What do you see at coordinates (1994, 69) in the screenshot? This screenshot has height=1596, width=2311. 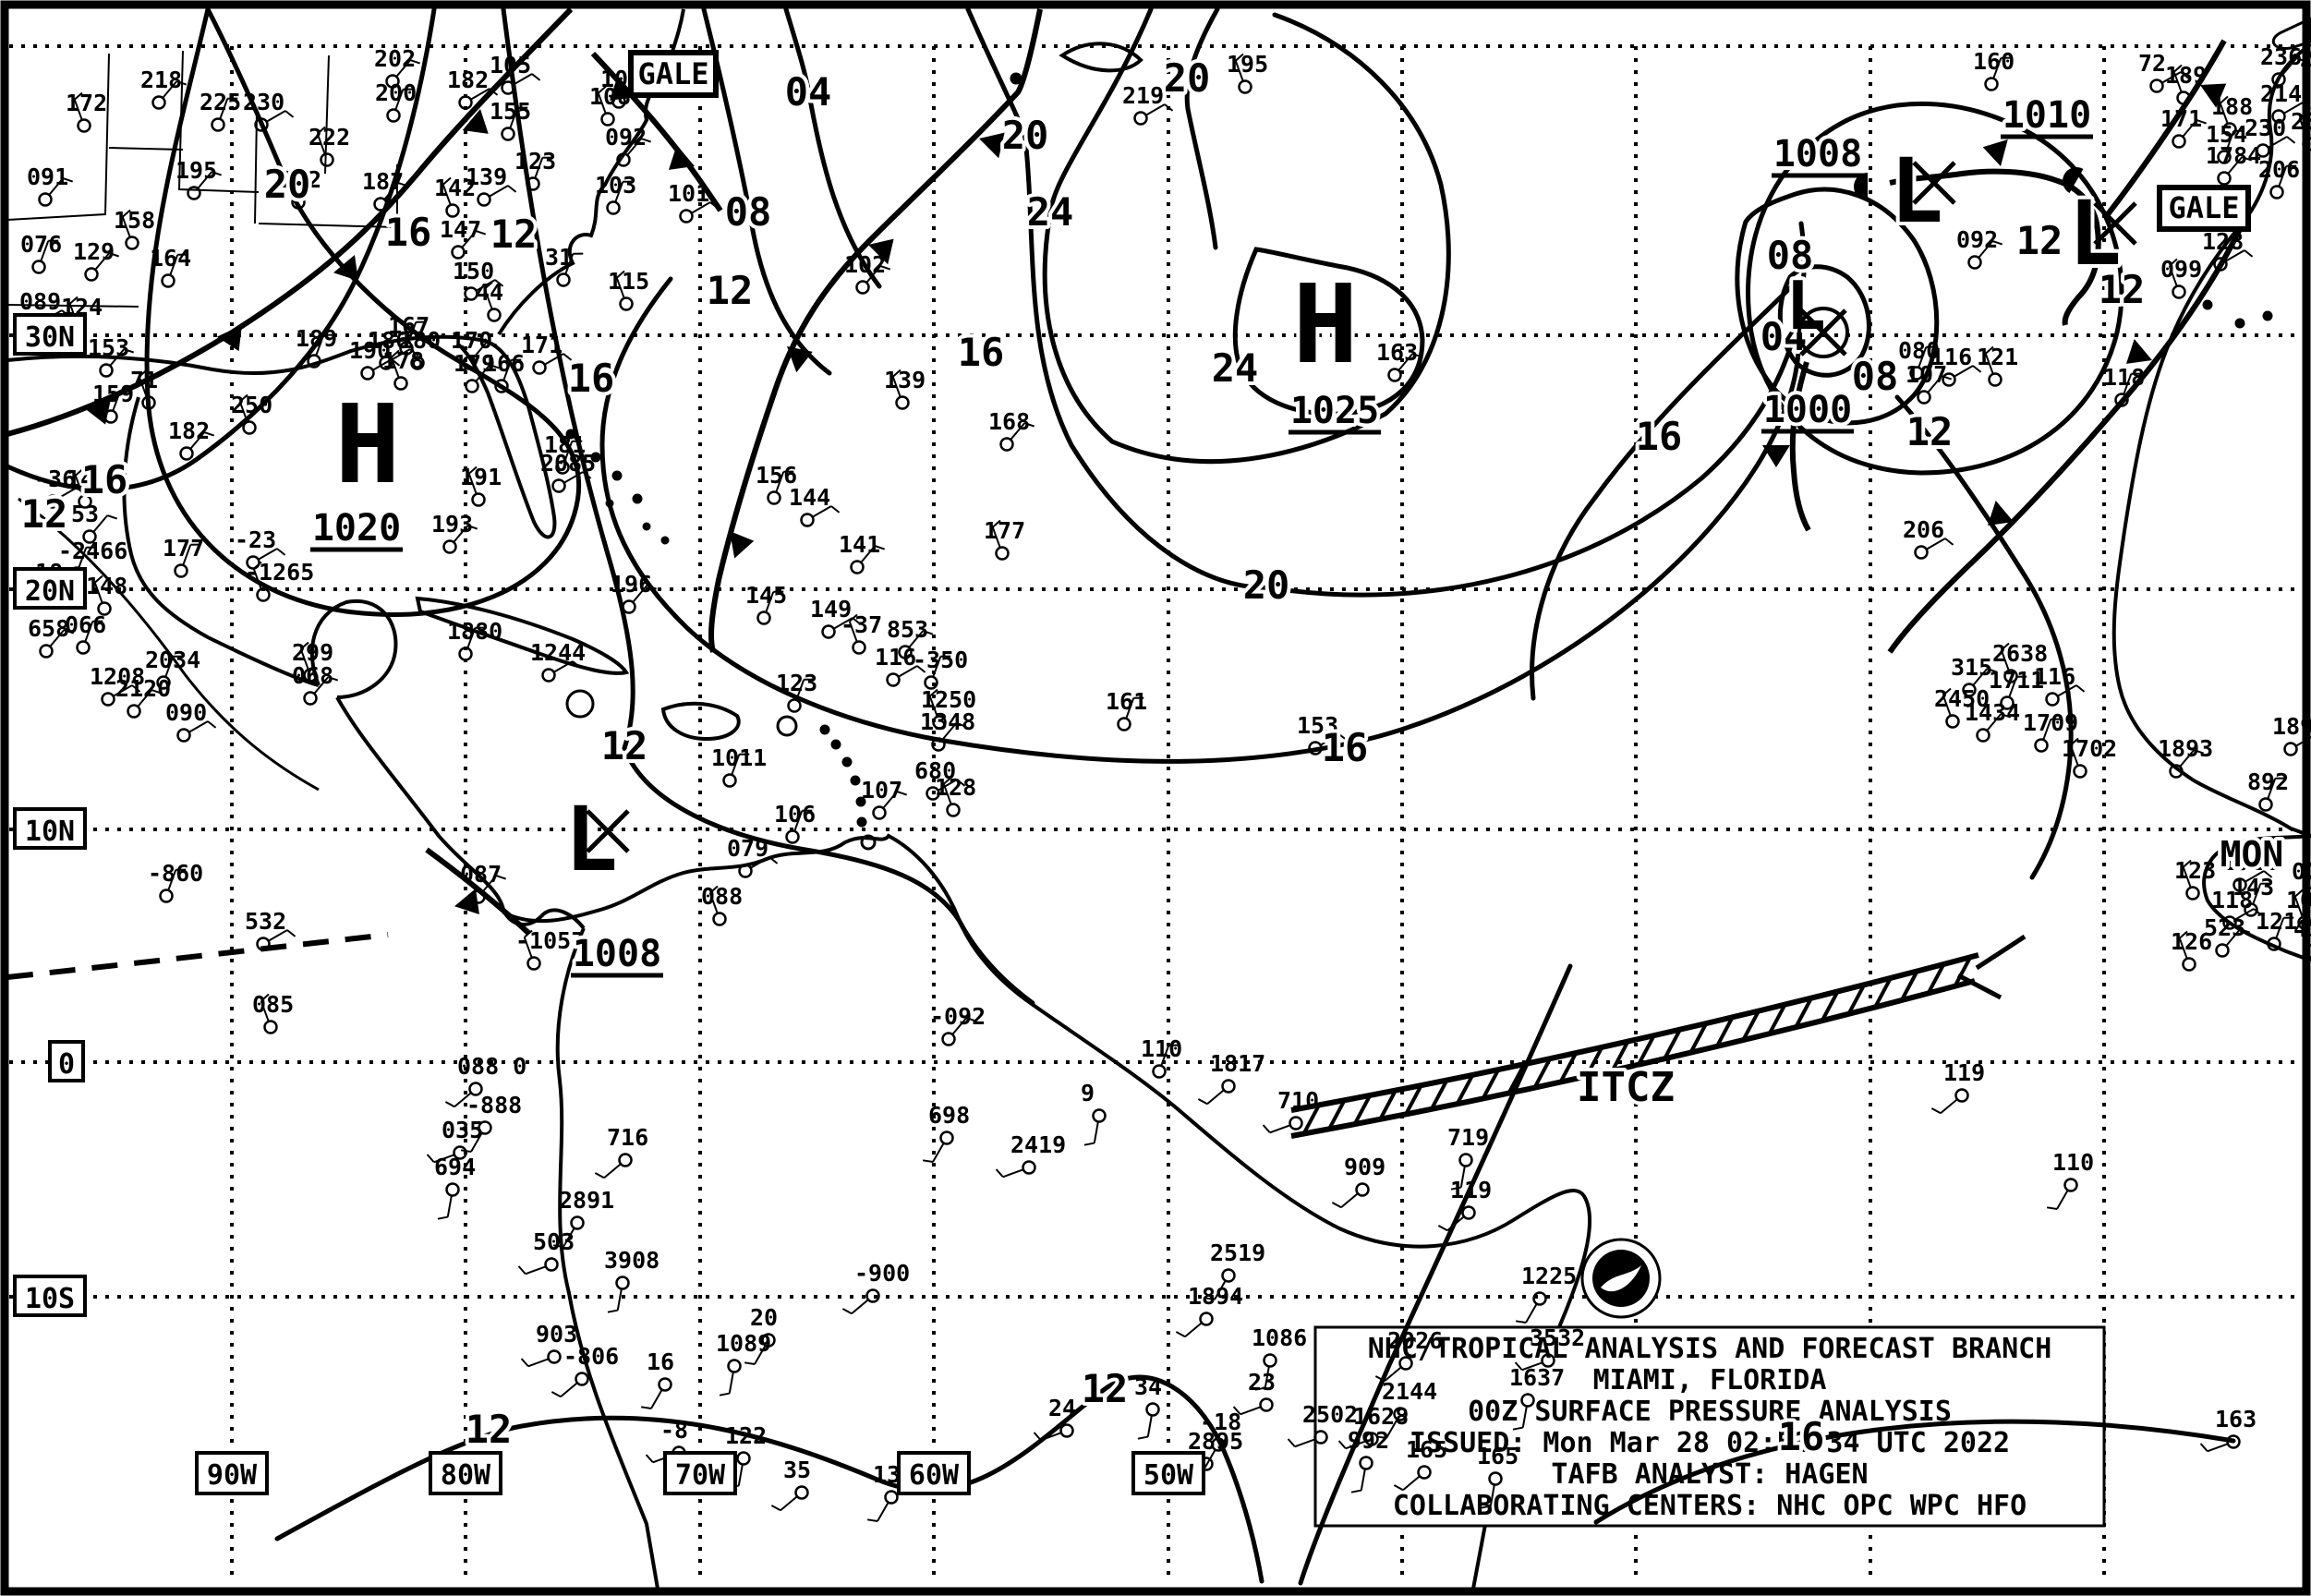 I see `station-plot: 160` at bounding box center [1994, 69].